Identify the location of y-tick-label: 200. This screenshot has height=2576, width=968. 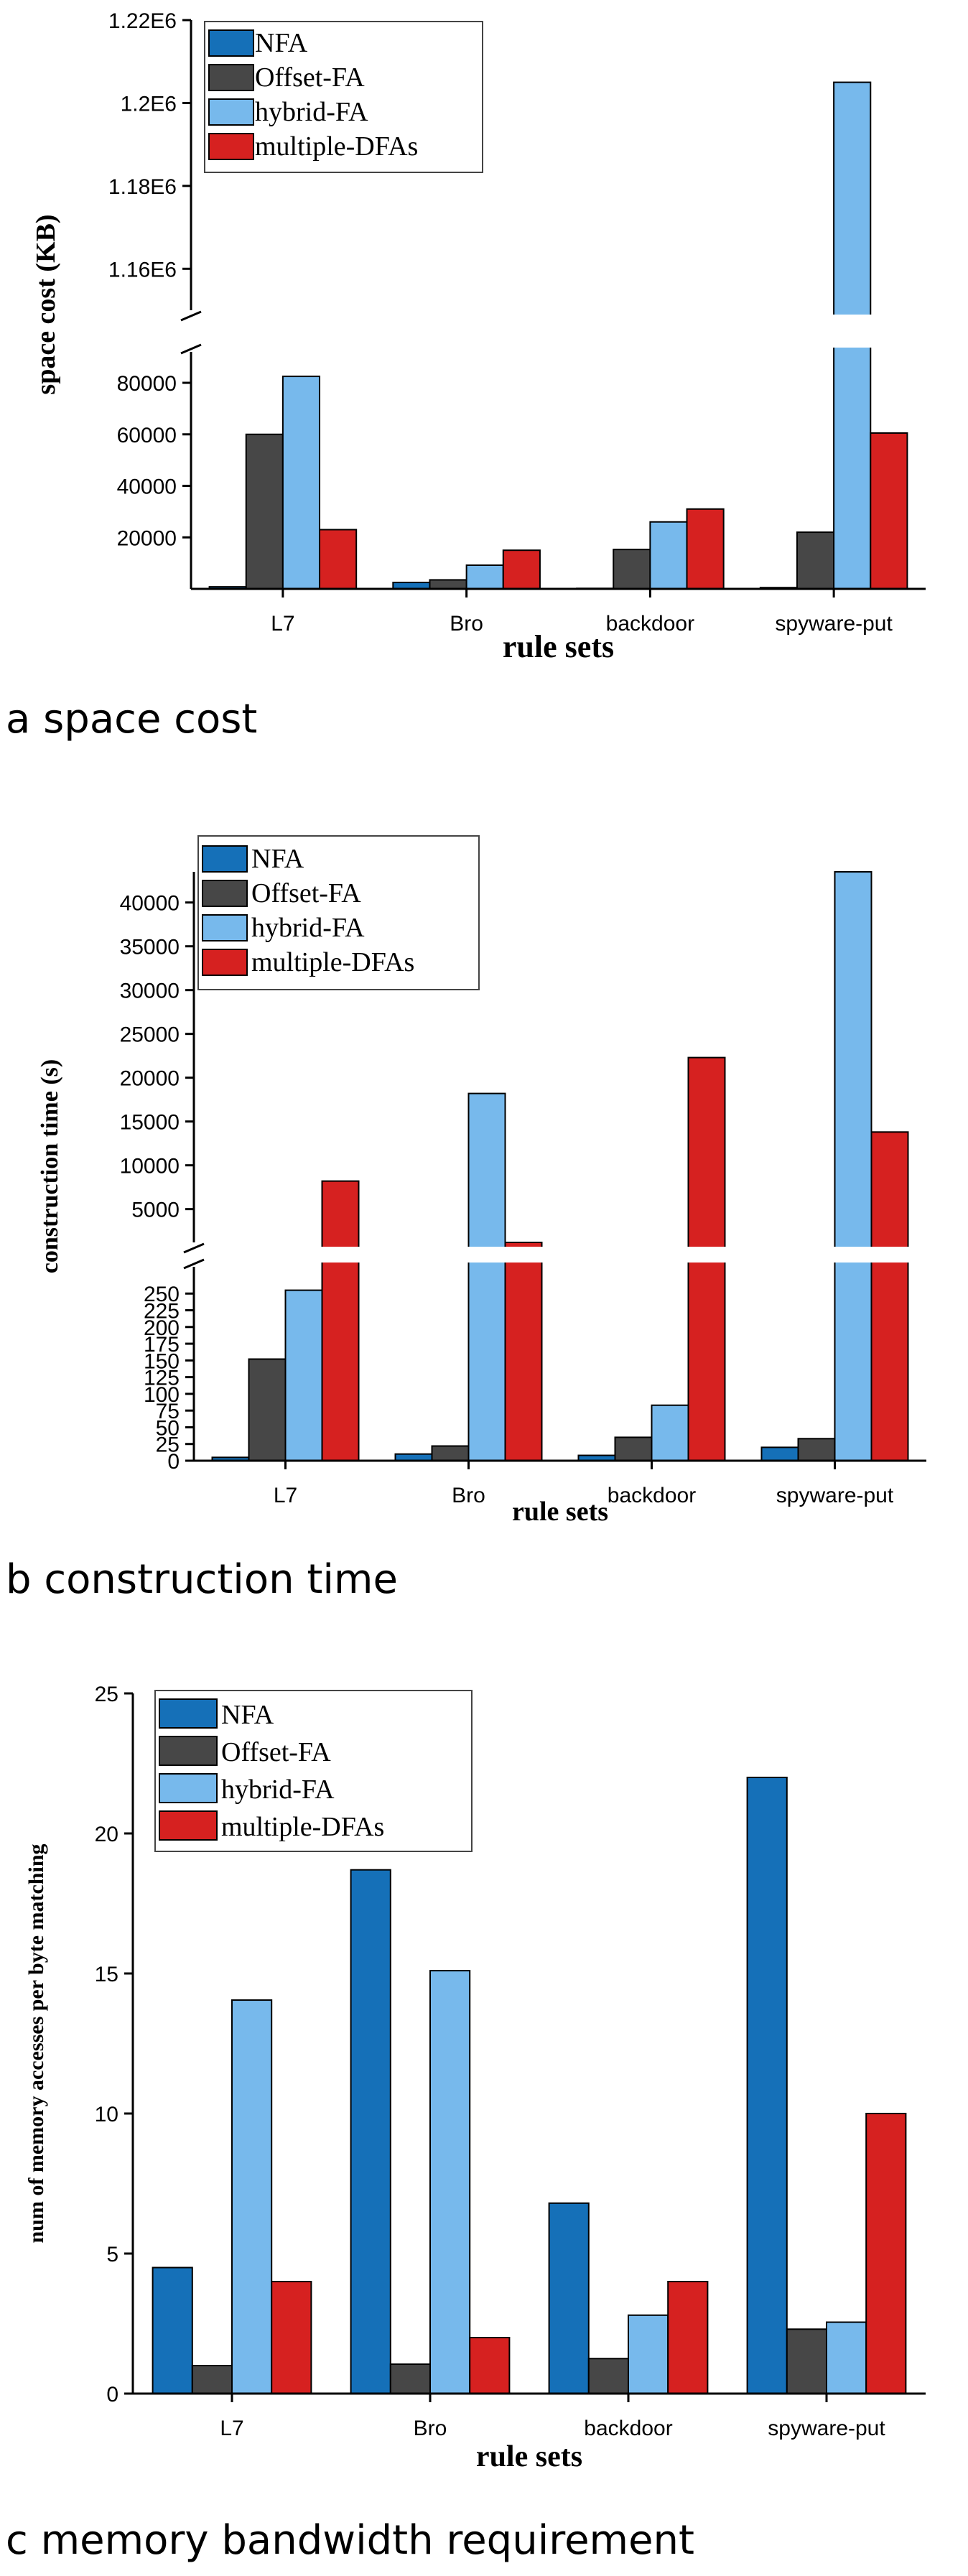
(162, 1328).